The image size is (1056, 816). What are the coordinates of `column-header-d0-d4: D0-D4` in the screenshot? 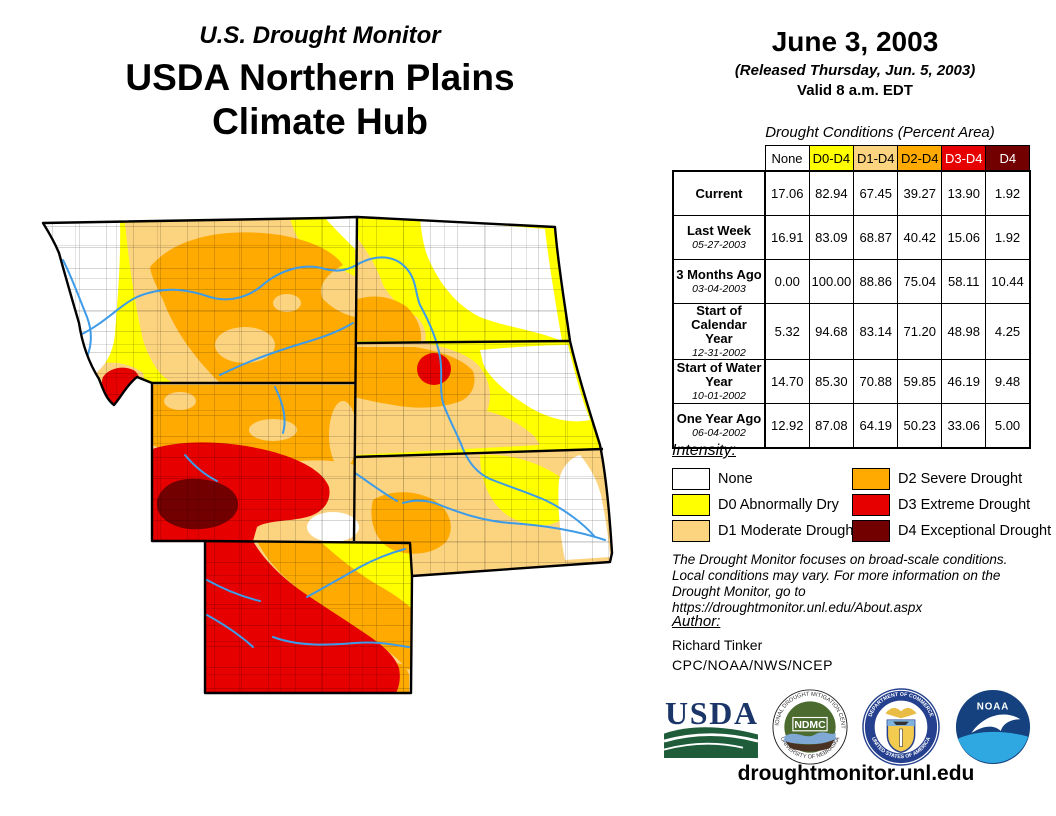 It's located at (831, 158).